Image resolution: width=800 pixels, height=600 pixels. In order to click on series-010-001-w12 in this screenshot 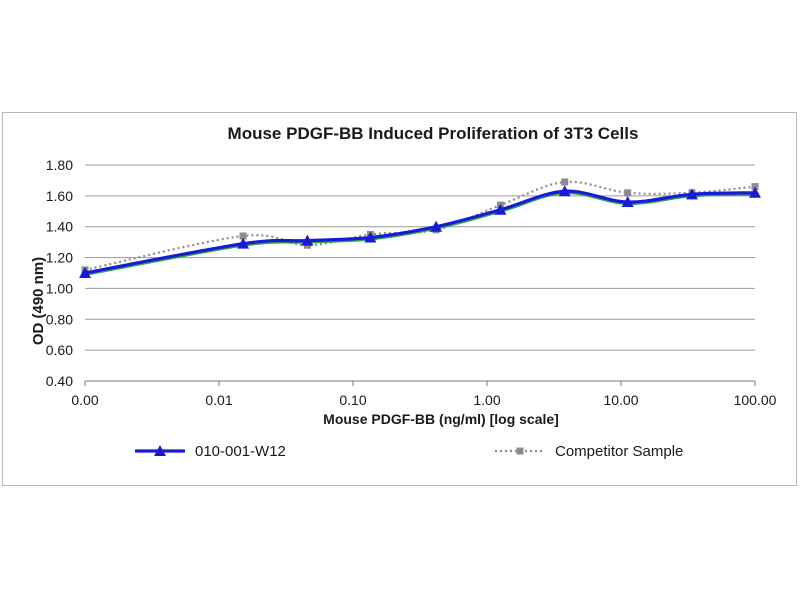, I will do `click(420, 231)`.